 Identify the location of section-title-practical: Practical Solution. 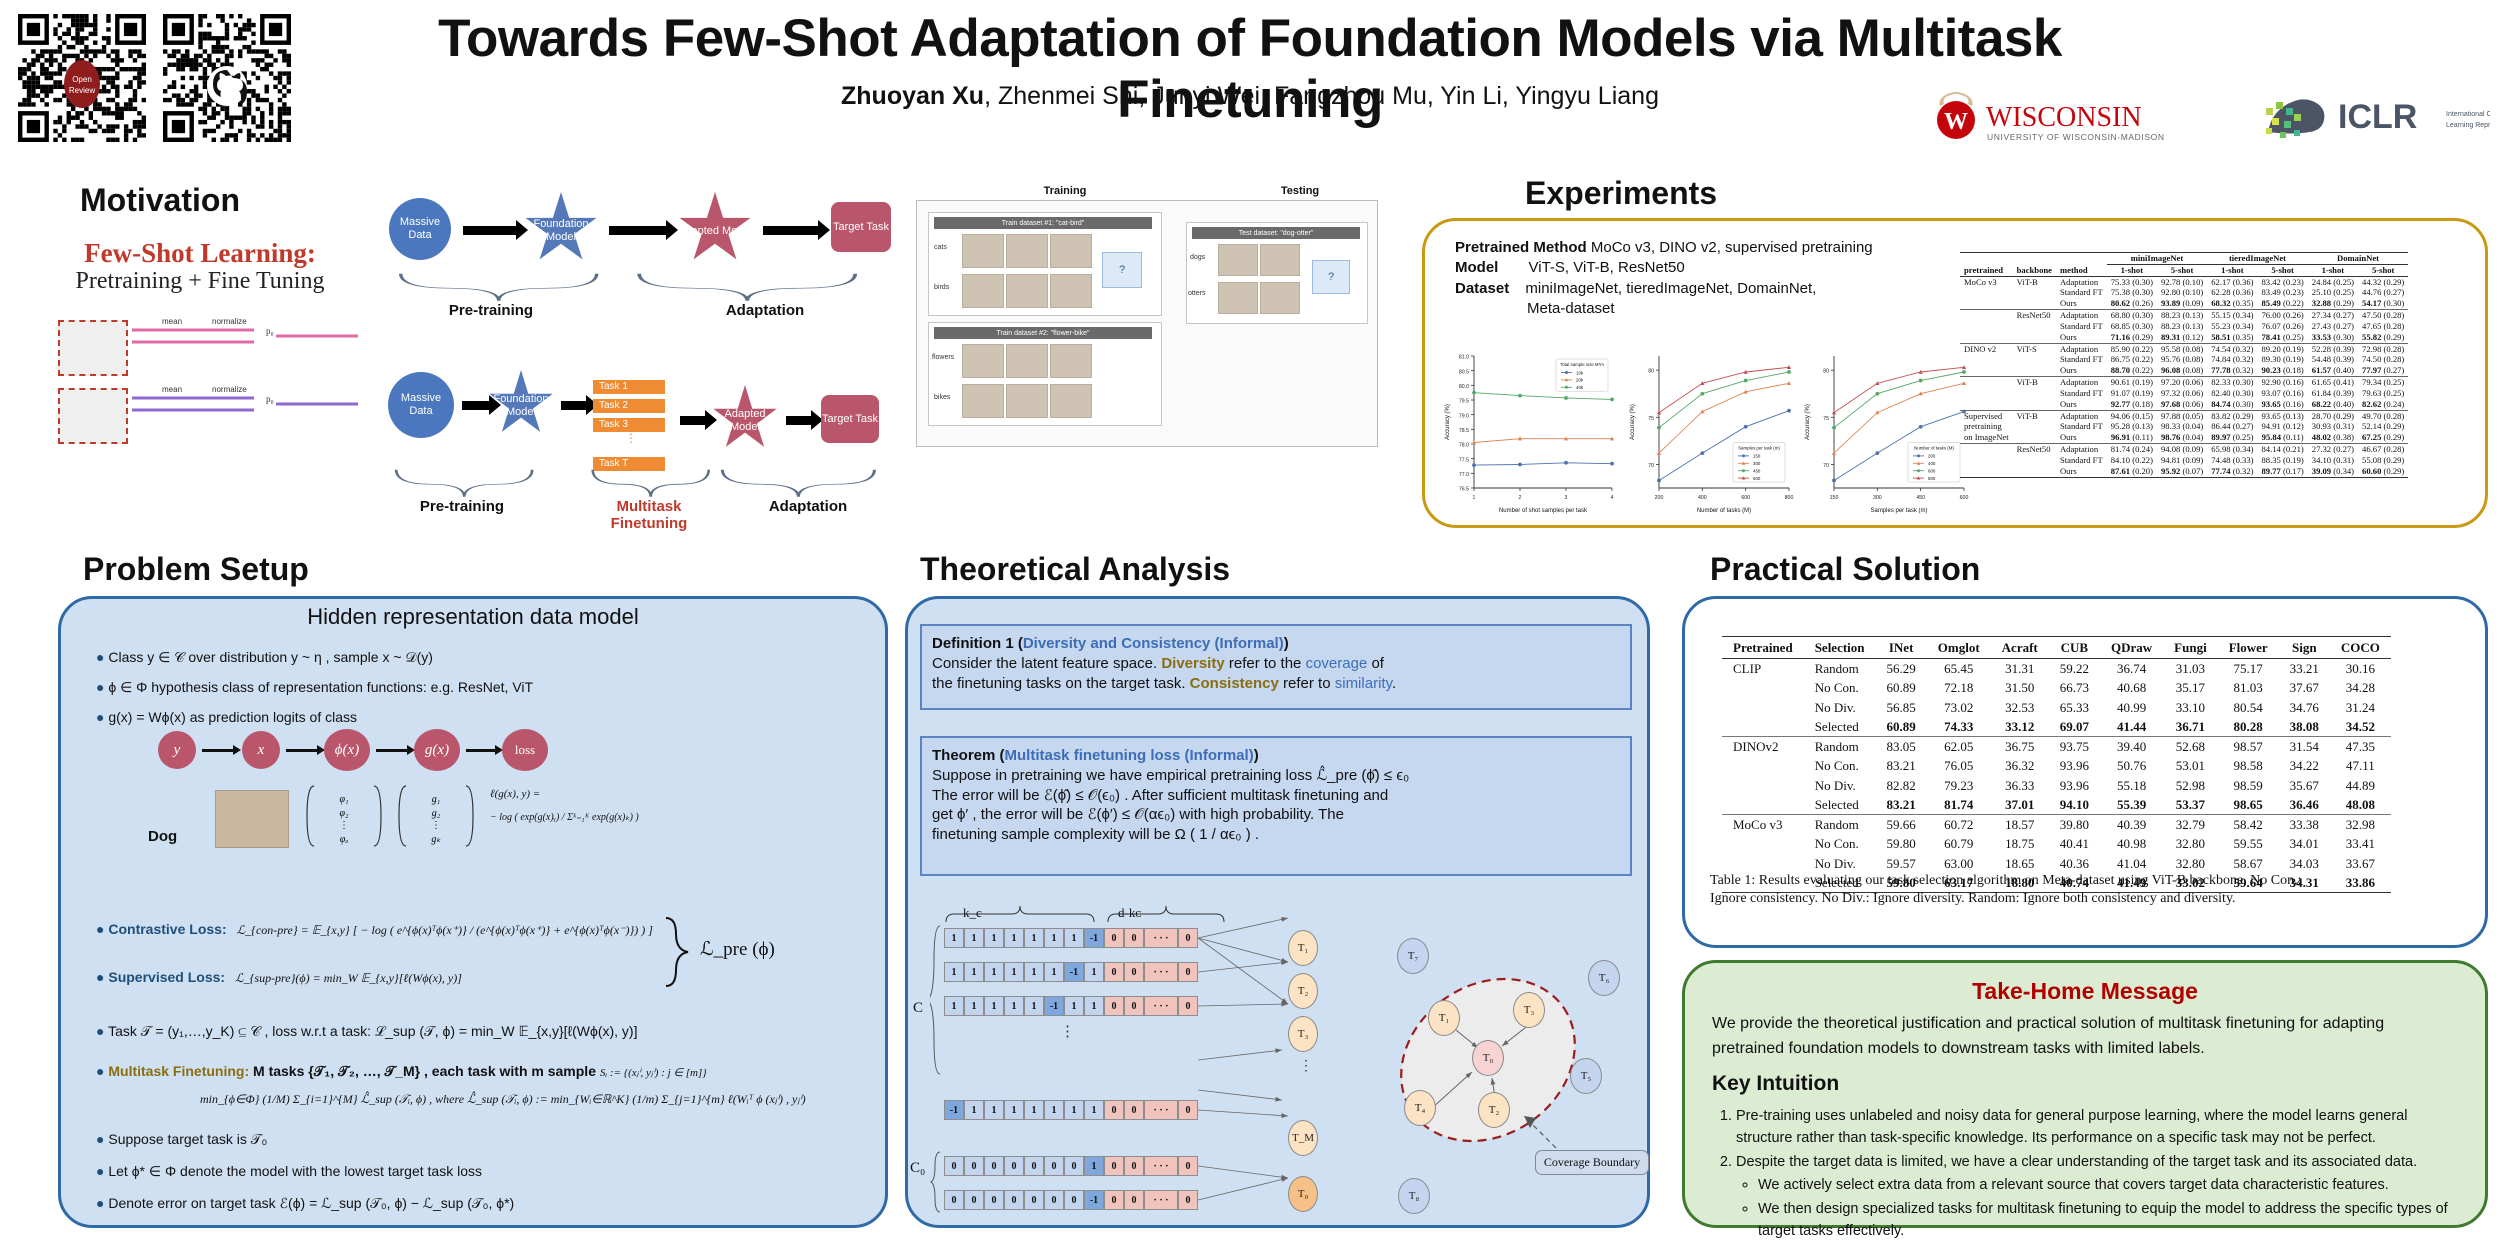
(1845, 569).